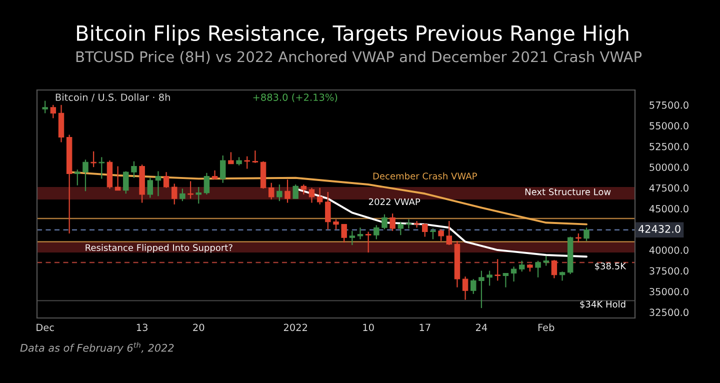  Describe the element at coordinates (113, 97) in the screenshot. I see `annotation: Bitcoin / U.S. Dollar · 8h` at that location.